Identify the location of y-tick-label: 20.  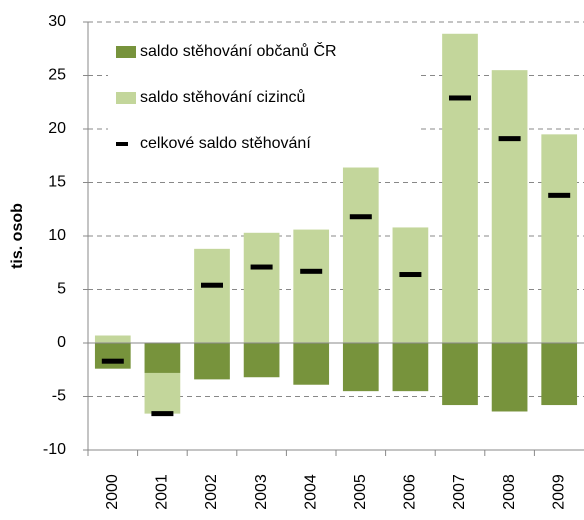
(57, 128).